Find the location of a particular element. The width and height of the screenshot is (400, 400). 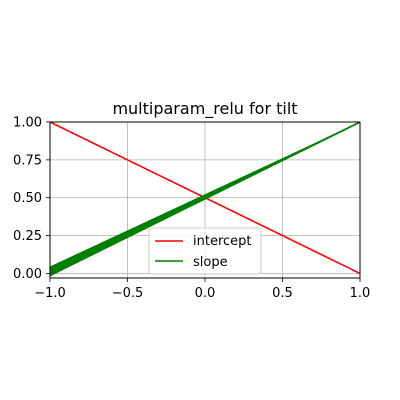

x-axis: −1.0 −0.5 0.0 0.5 1.0 is located at coordinates (202, 289).